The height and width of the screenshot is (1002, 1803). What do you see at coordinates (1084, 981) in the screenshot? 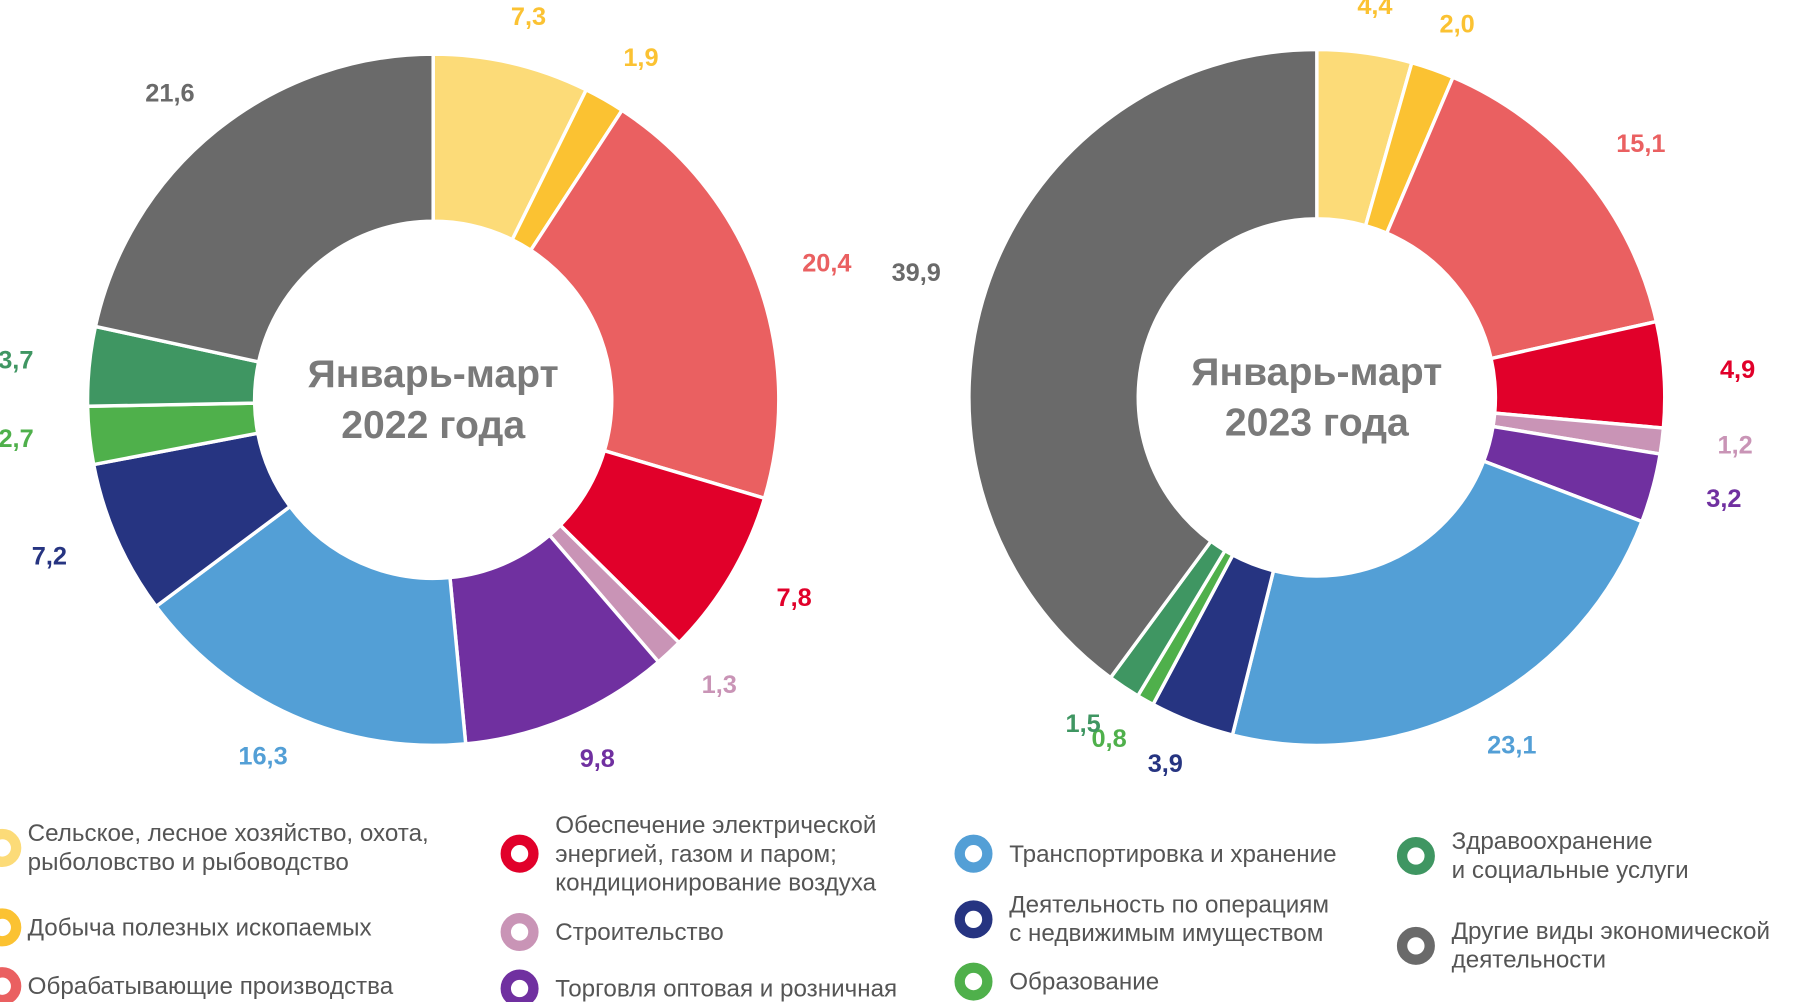
I see `legend-label: Образование` at bounding box center [1084, 981].